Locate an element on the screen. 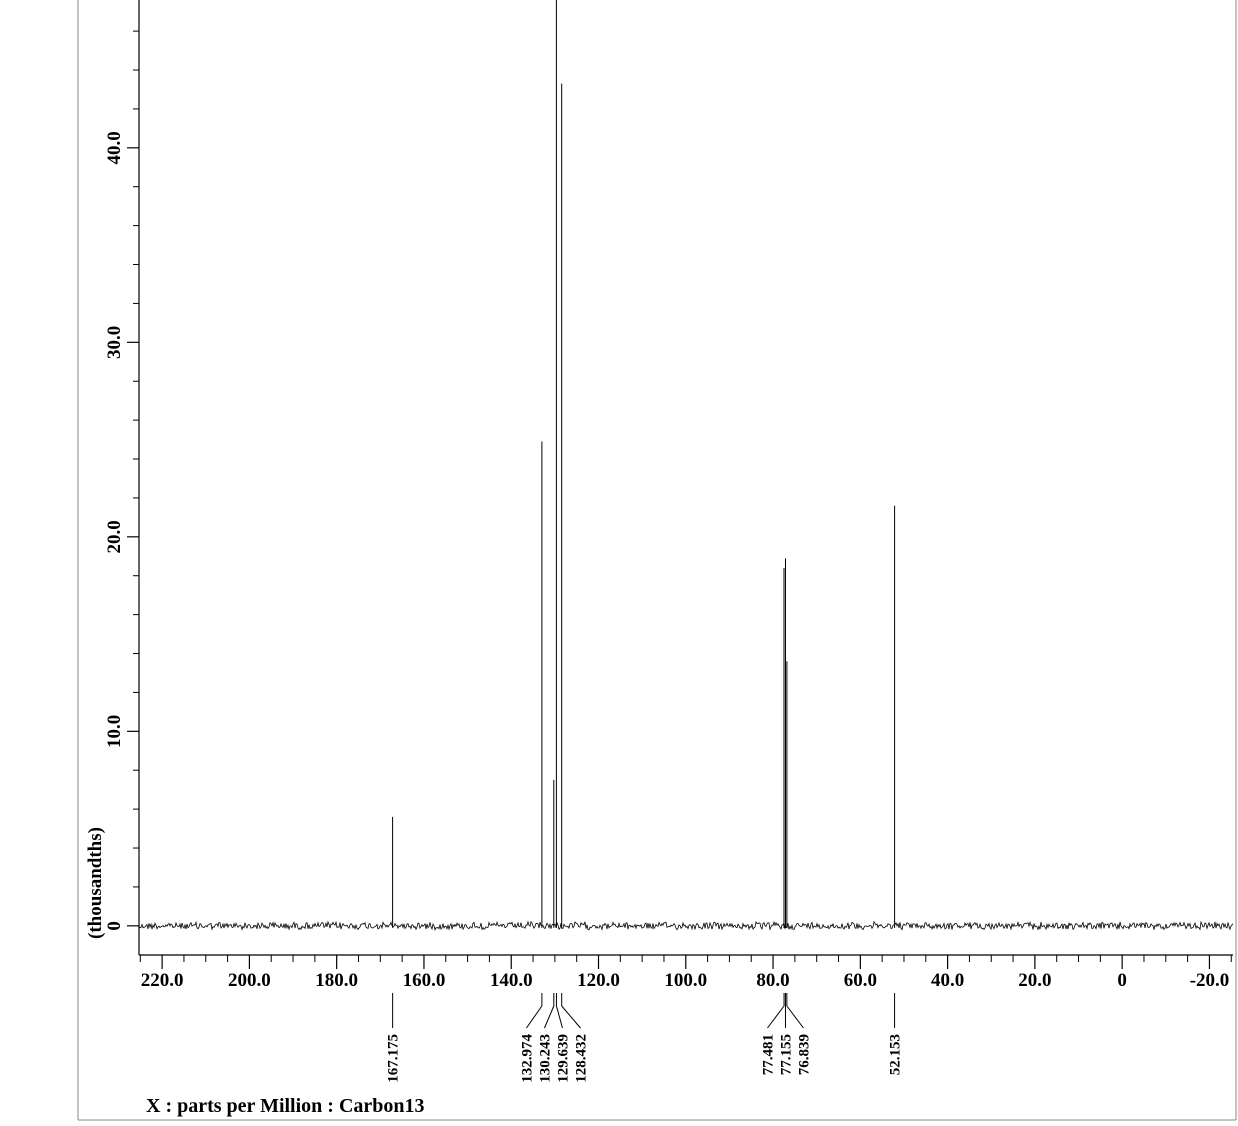 This screenshot has width=1238, height=1126. x-tick-label: 120.0 is located at coordinates (598, 980).